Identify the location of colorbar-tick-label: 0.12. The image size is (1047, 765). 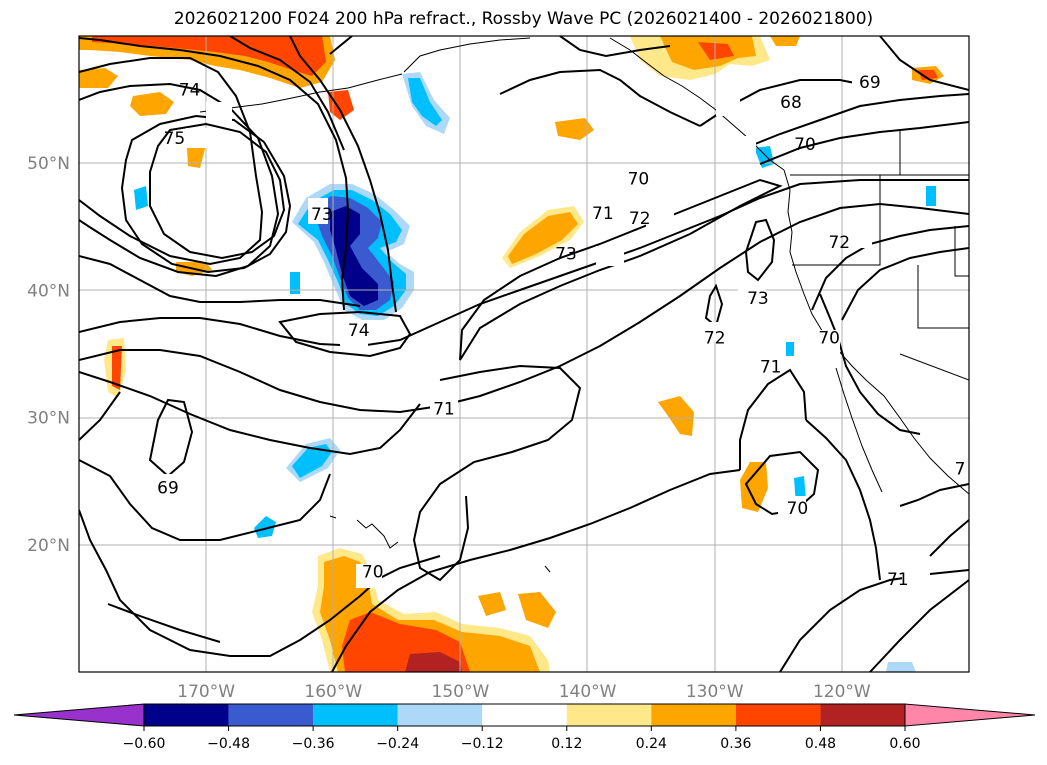
(566, 744).